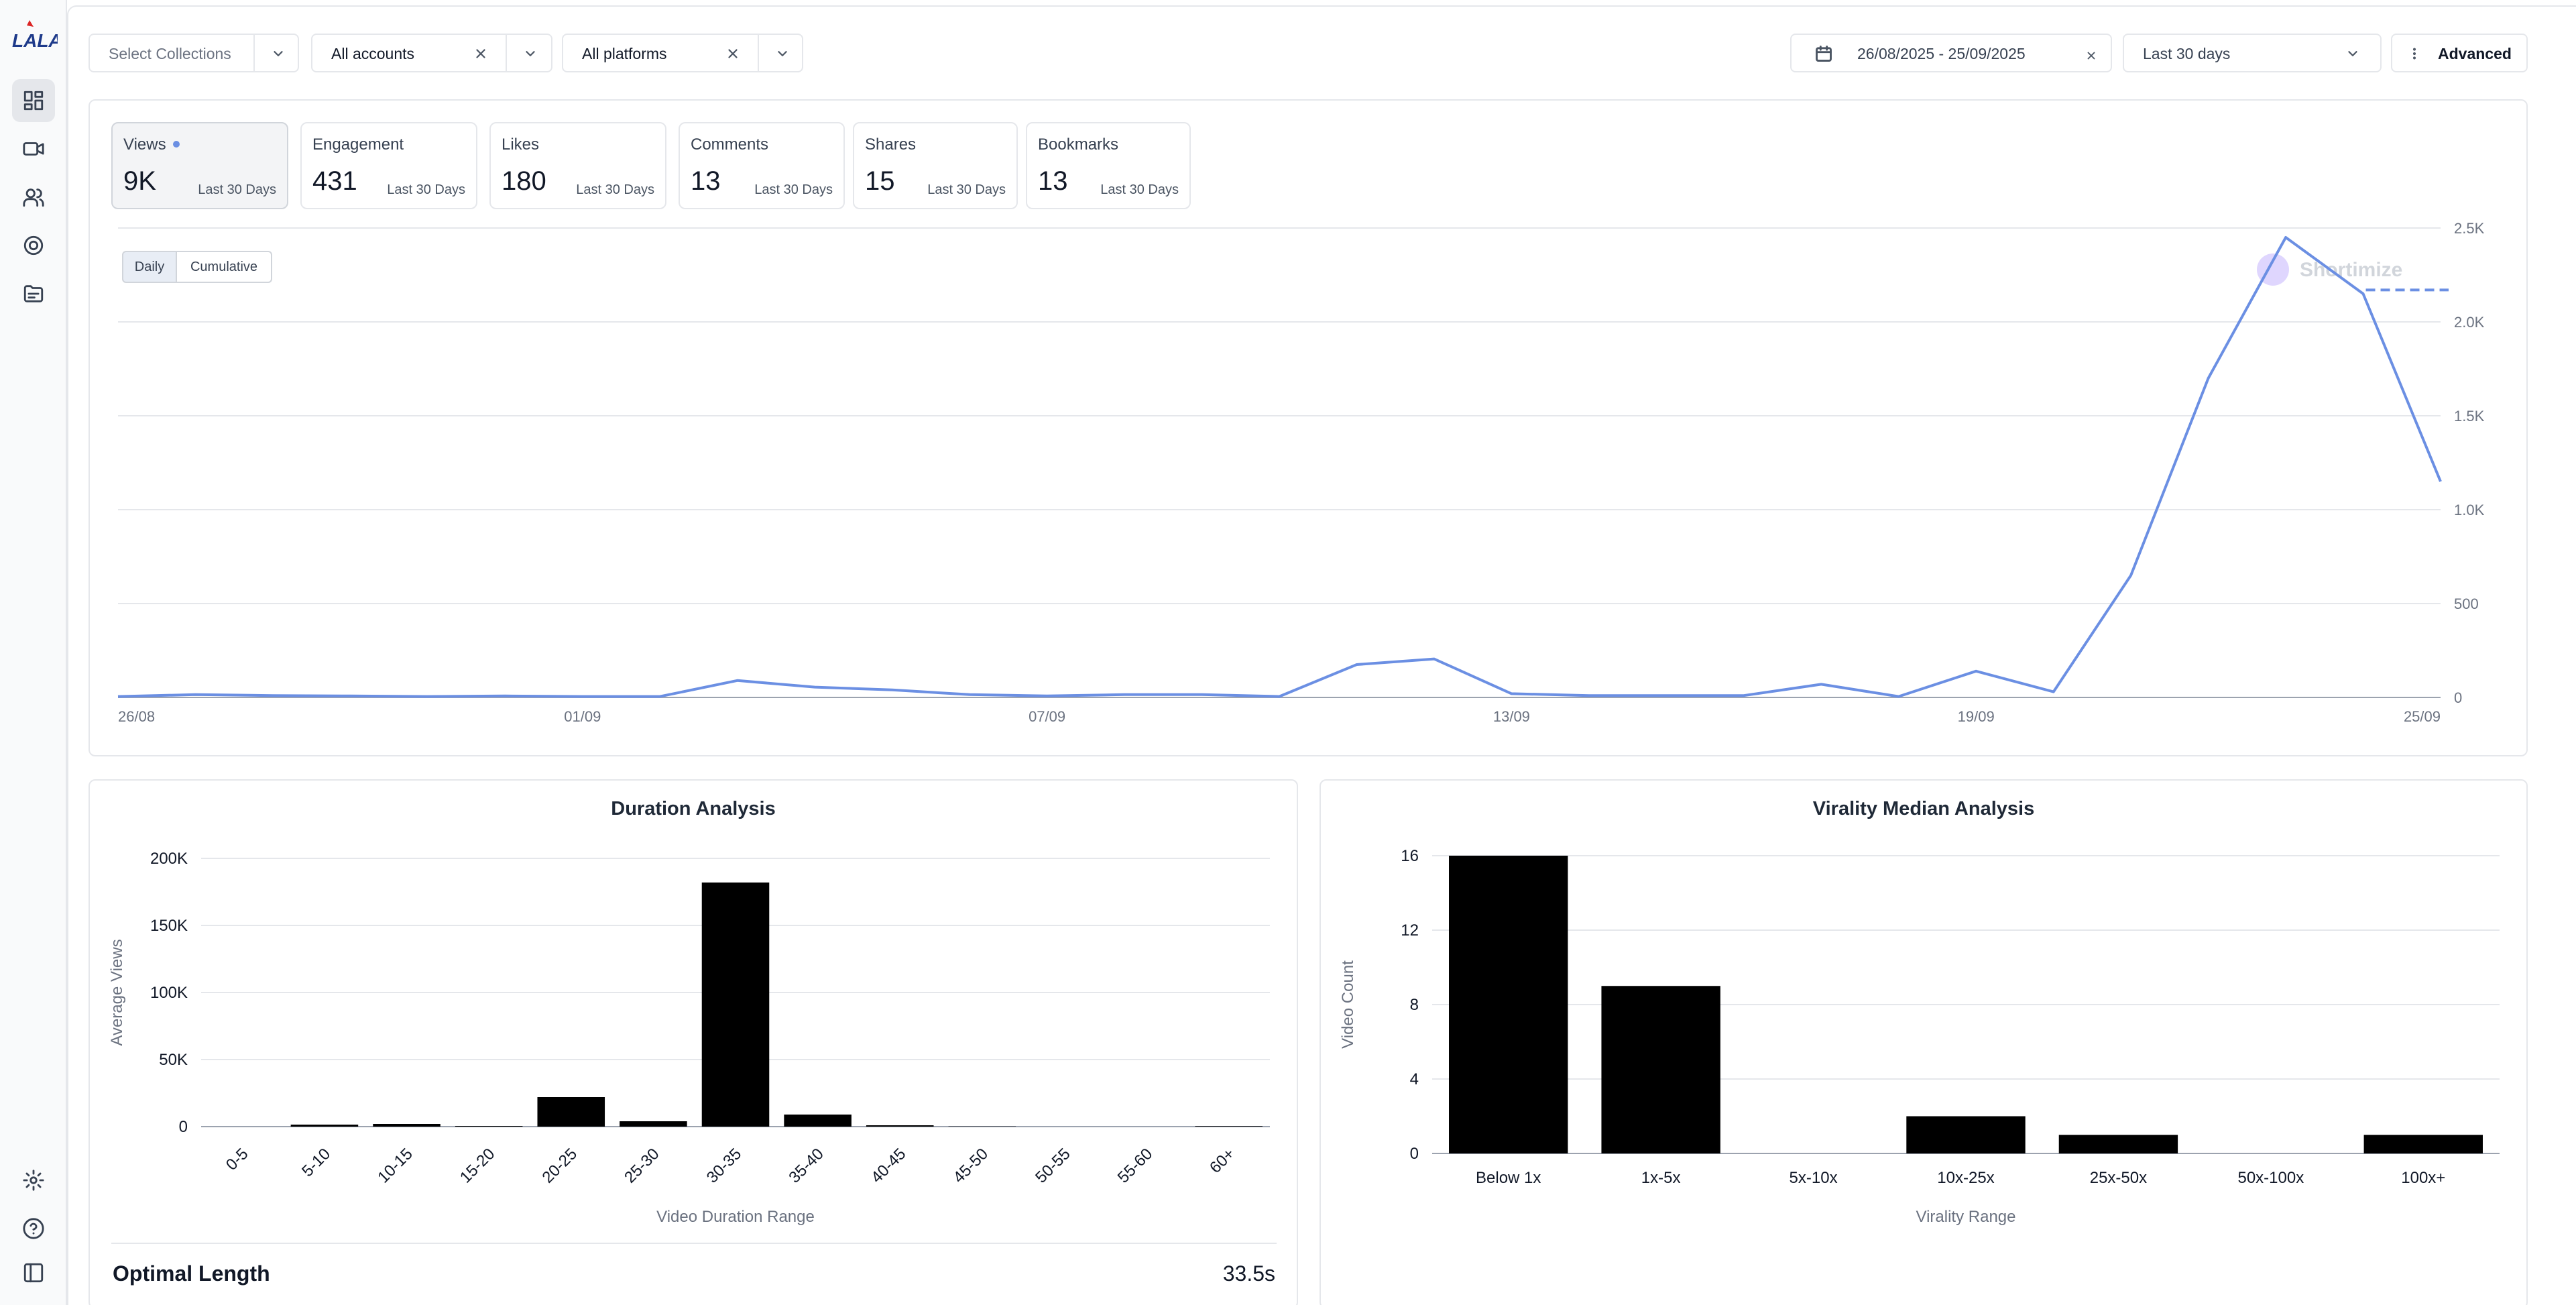 The width and height of the screenshot is (2576, 1305). I want to click on sidebar-item-dashboard, so click(33, 100).